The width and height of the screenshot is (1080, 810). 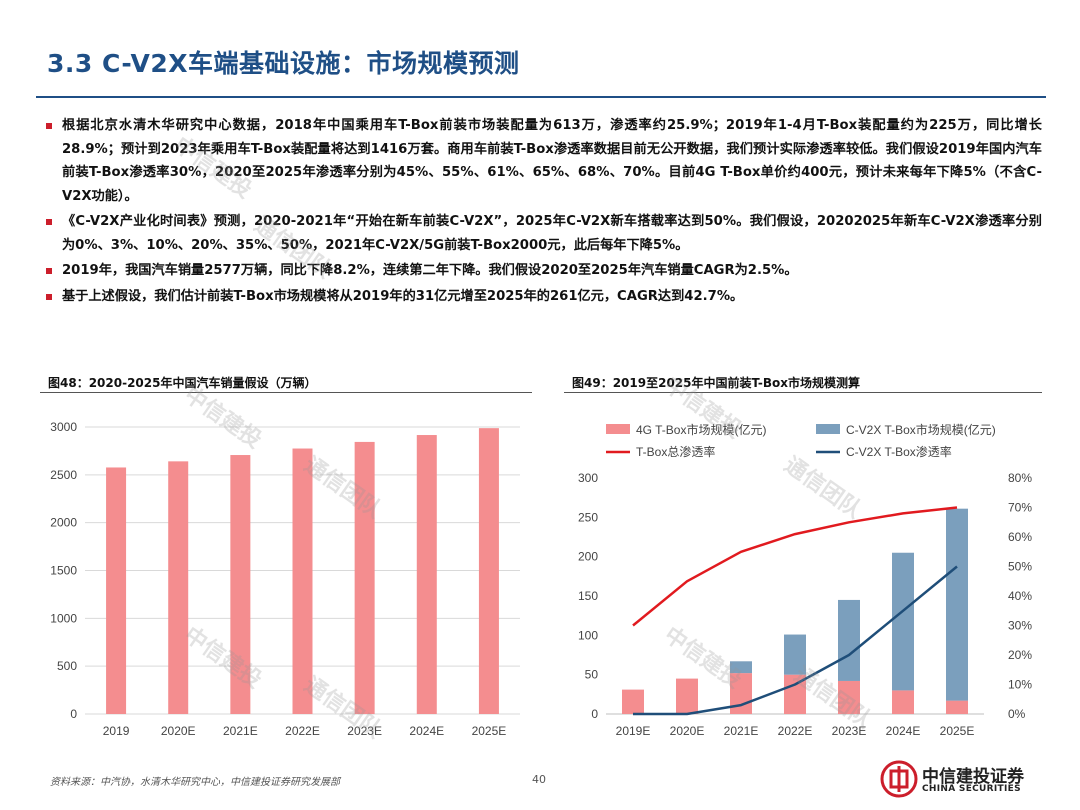 What do you see at coordinates (971, 789) in the screenshot?
I see `logo-text-en: CHINA SECURITIES` at bounding box center [971, 789].